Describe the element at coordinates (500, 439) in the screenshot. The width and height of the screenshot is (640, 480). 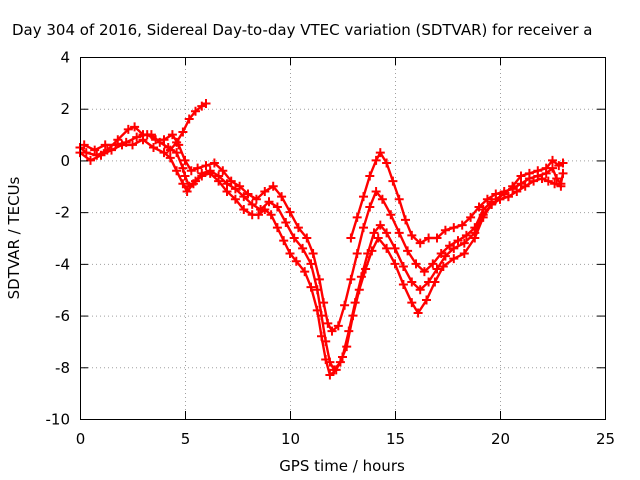
I see `x-tick-label: 20` at that location.